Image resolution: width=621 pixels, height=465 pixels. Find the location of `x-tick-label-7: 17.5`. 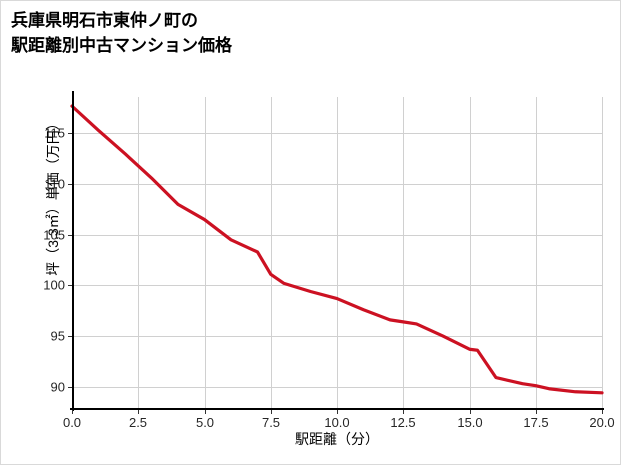

x-tick-label-7: 17.5 is located at coordinates (536, 422).